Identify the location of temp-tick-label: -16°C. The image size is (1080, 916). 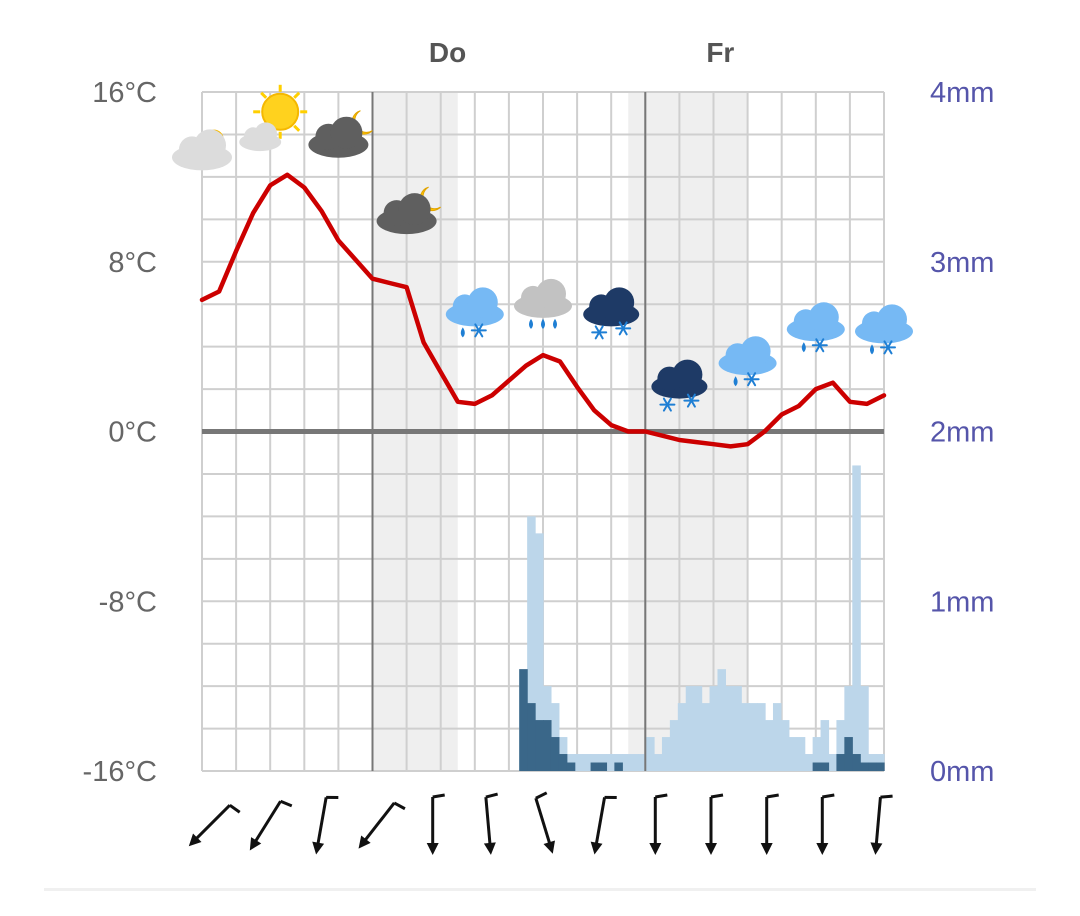
(120, 772).